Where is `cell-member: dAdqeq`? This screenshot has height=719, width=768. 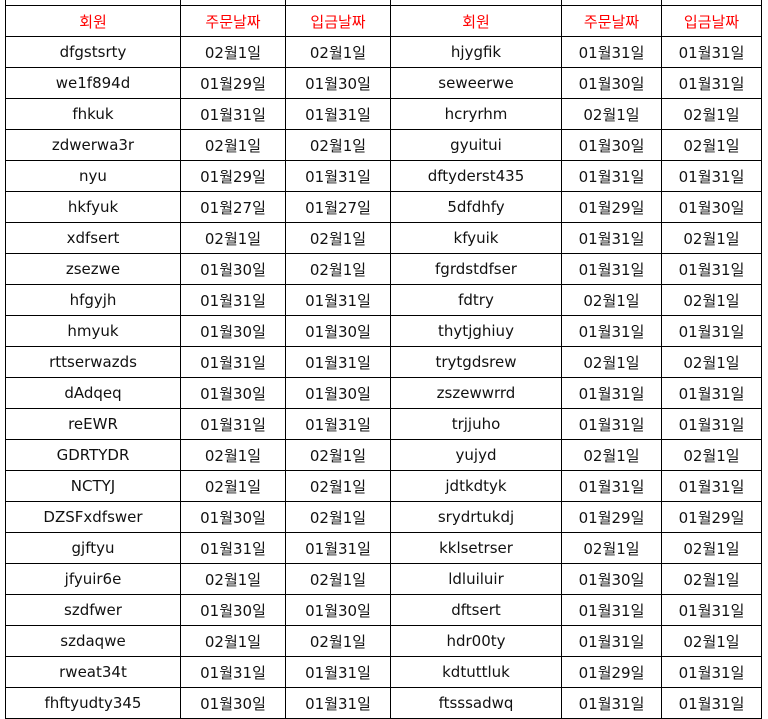
cell-member: dAdqeq is located at coordinates (93, 393).